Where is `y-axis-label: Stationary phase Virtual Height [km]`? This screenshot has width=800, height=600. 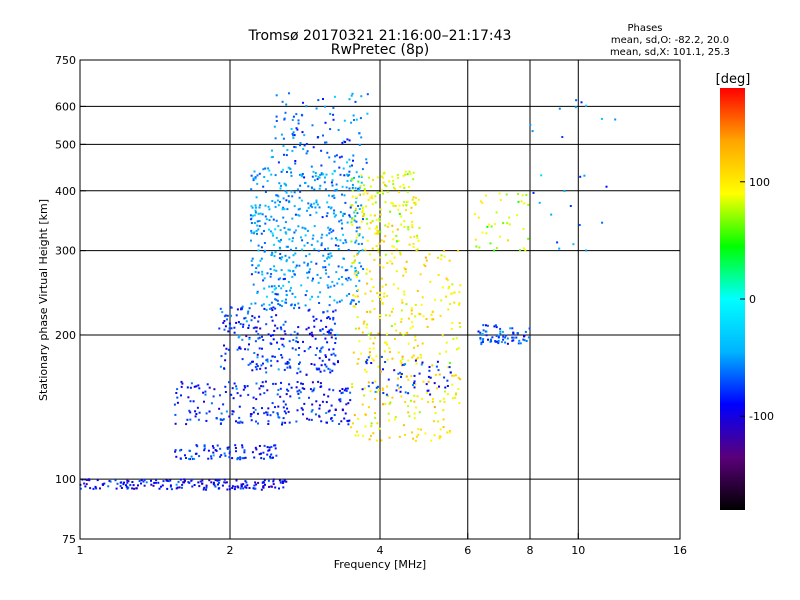 y-axis-label: Stationary phase Virtual Height [km] is located at coordinates (43, 300).